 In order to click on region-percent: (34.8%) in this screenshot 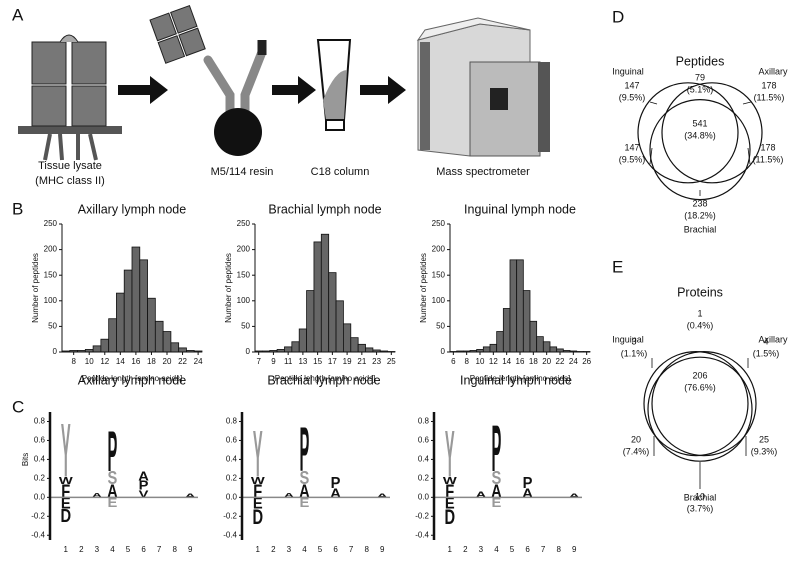, I will do `click(700, 135)`.